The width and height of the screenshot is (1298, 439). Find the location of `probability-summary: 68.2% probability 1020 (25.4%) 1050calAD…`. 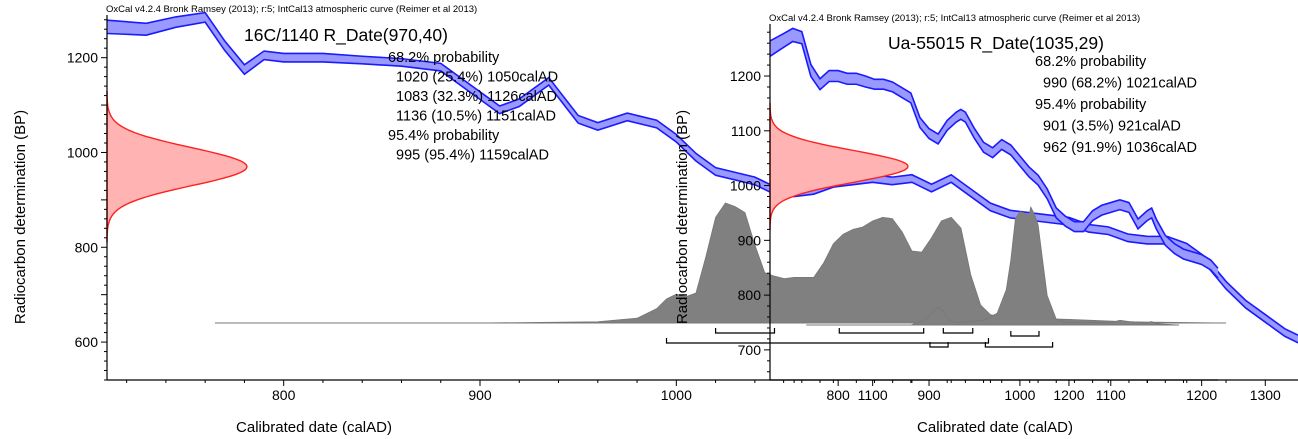

probability-summary: 68.2% probability 1020 (25.4%) 1050calAD… is located at coordinates (473, 107).